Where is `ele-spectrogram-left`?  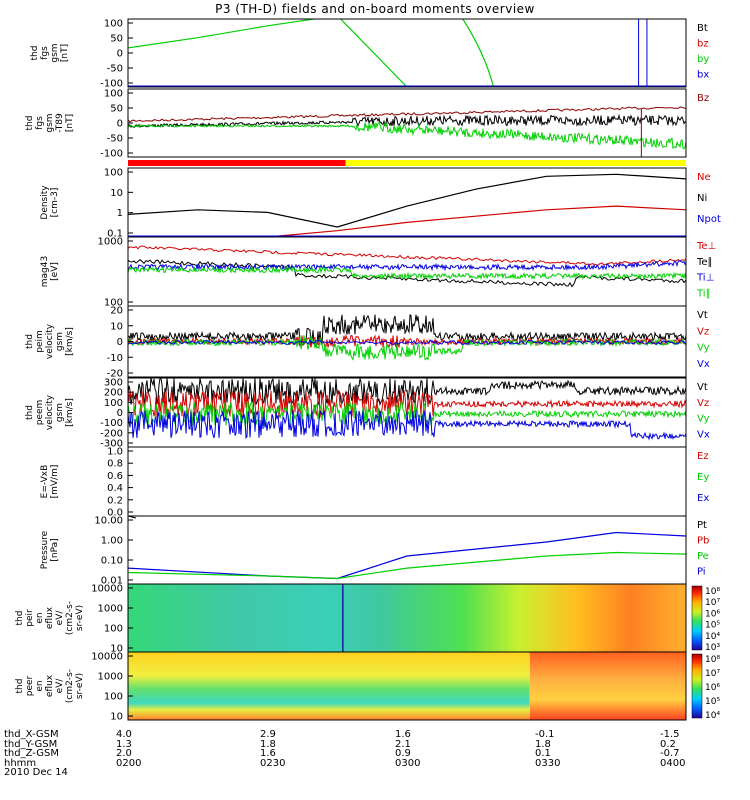 ele-spectrogram-left is located at coordinates (329, 686).